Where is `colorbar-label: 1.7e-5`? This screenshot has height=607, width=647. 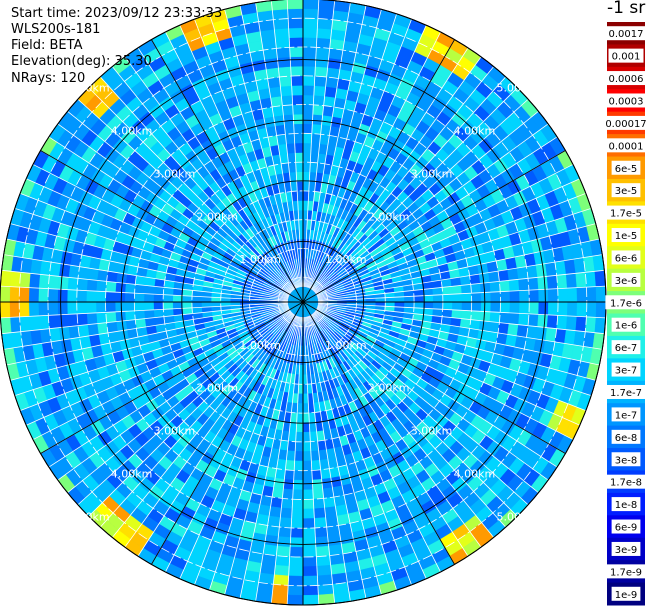 colorbar-label: 1.7e-5 is located at coordinates (626, 214).